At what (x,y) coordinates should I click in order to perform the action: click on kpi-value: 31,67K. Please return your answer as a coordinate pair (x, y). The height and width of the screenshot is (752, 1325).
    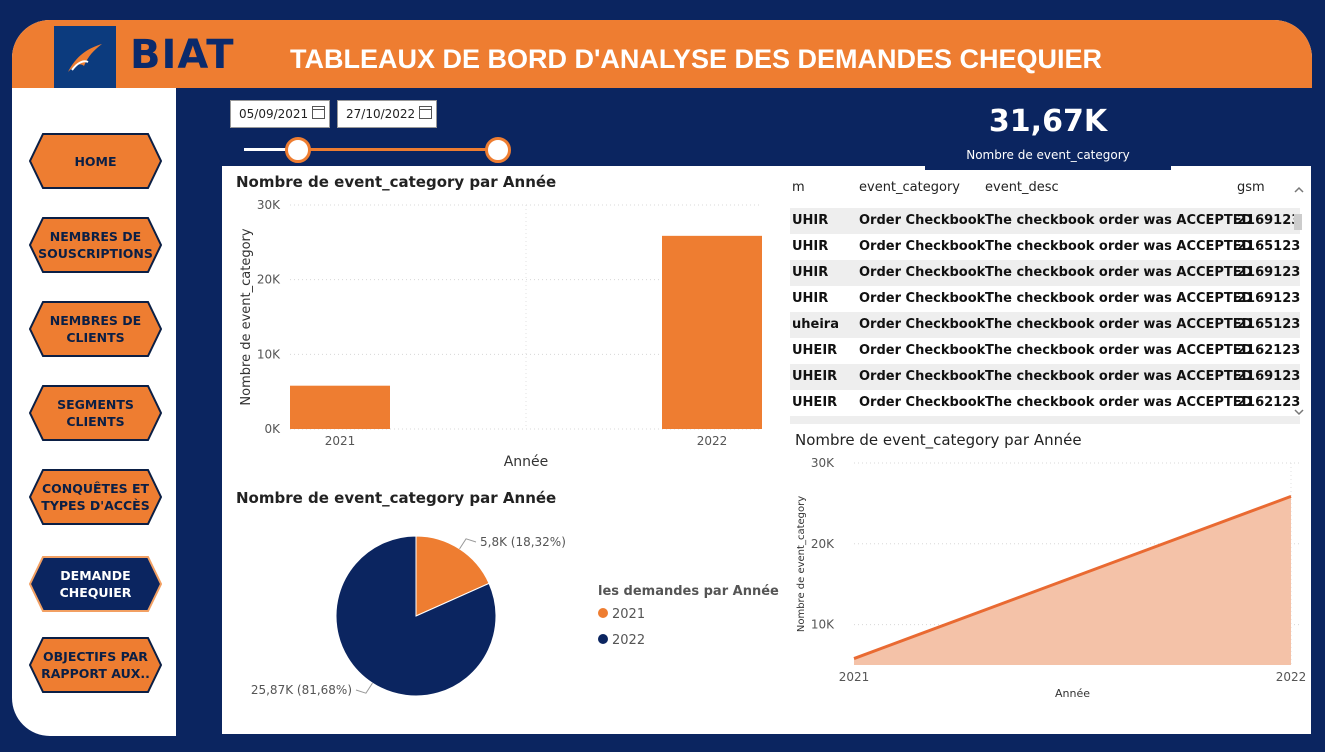
    Looking at the image, I should click on (1048, 121).